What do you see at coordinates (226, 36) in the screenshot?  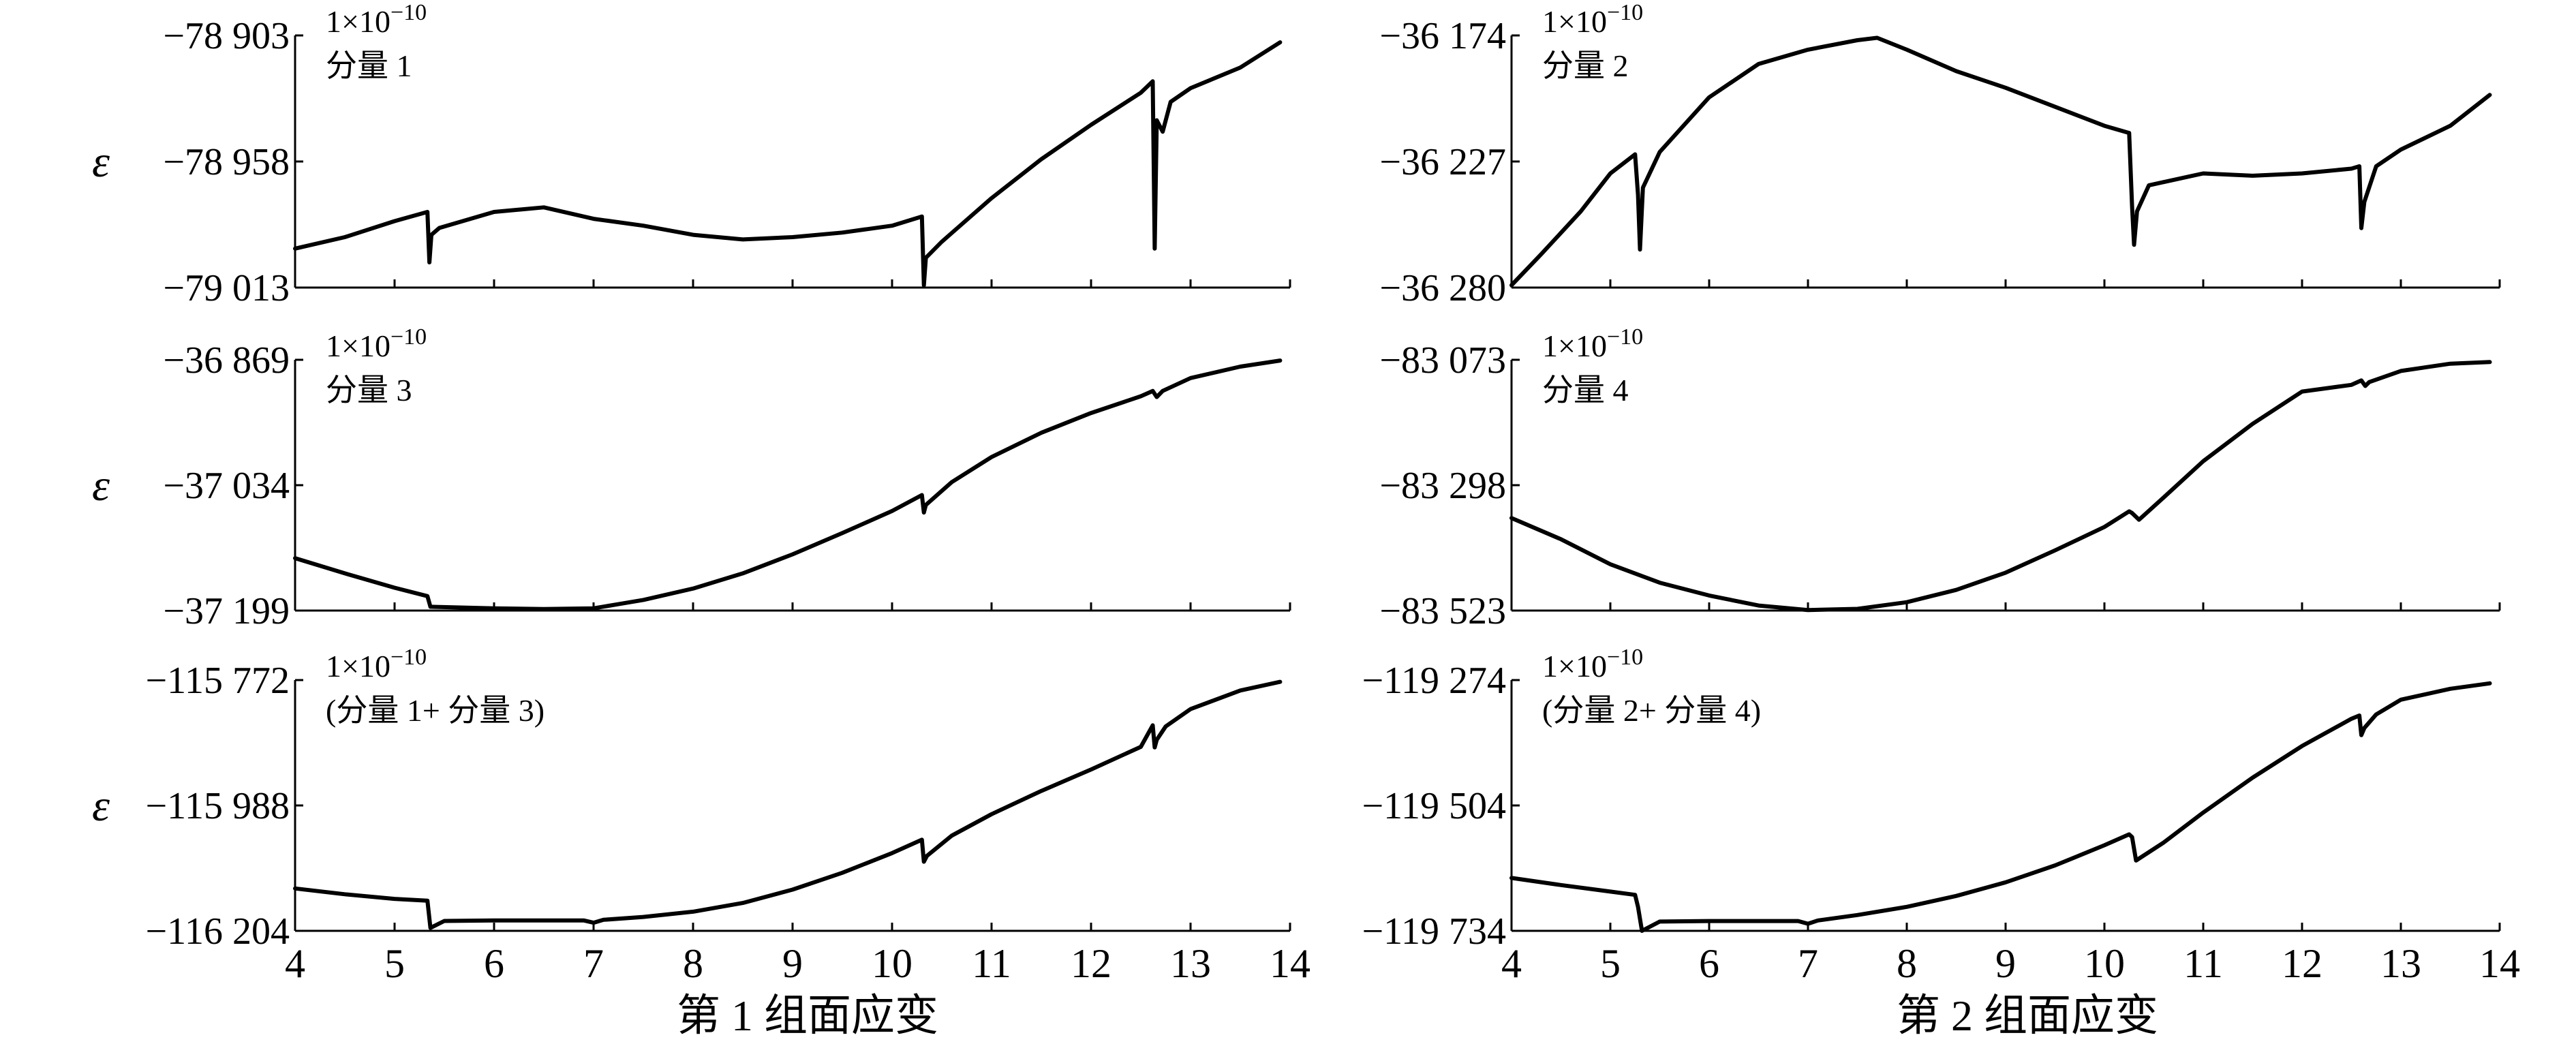 I see `y-tick-label: −78 903` at bounding box center [226, 36].